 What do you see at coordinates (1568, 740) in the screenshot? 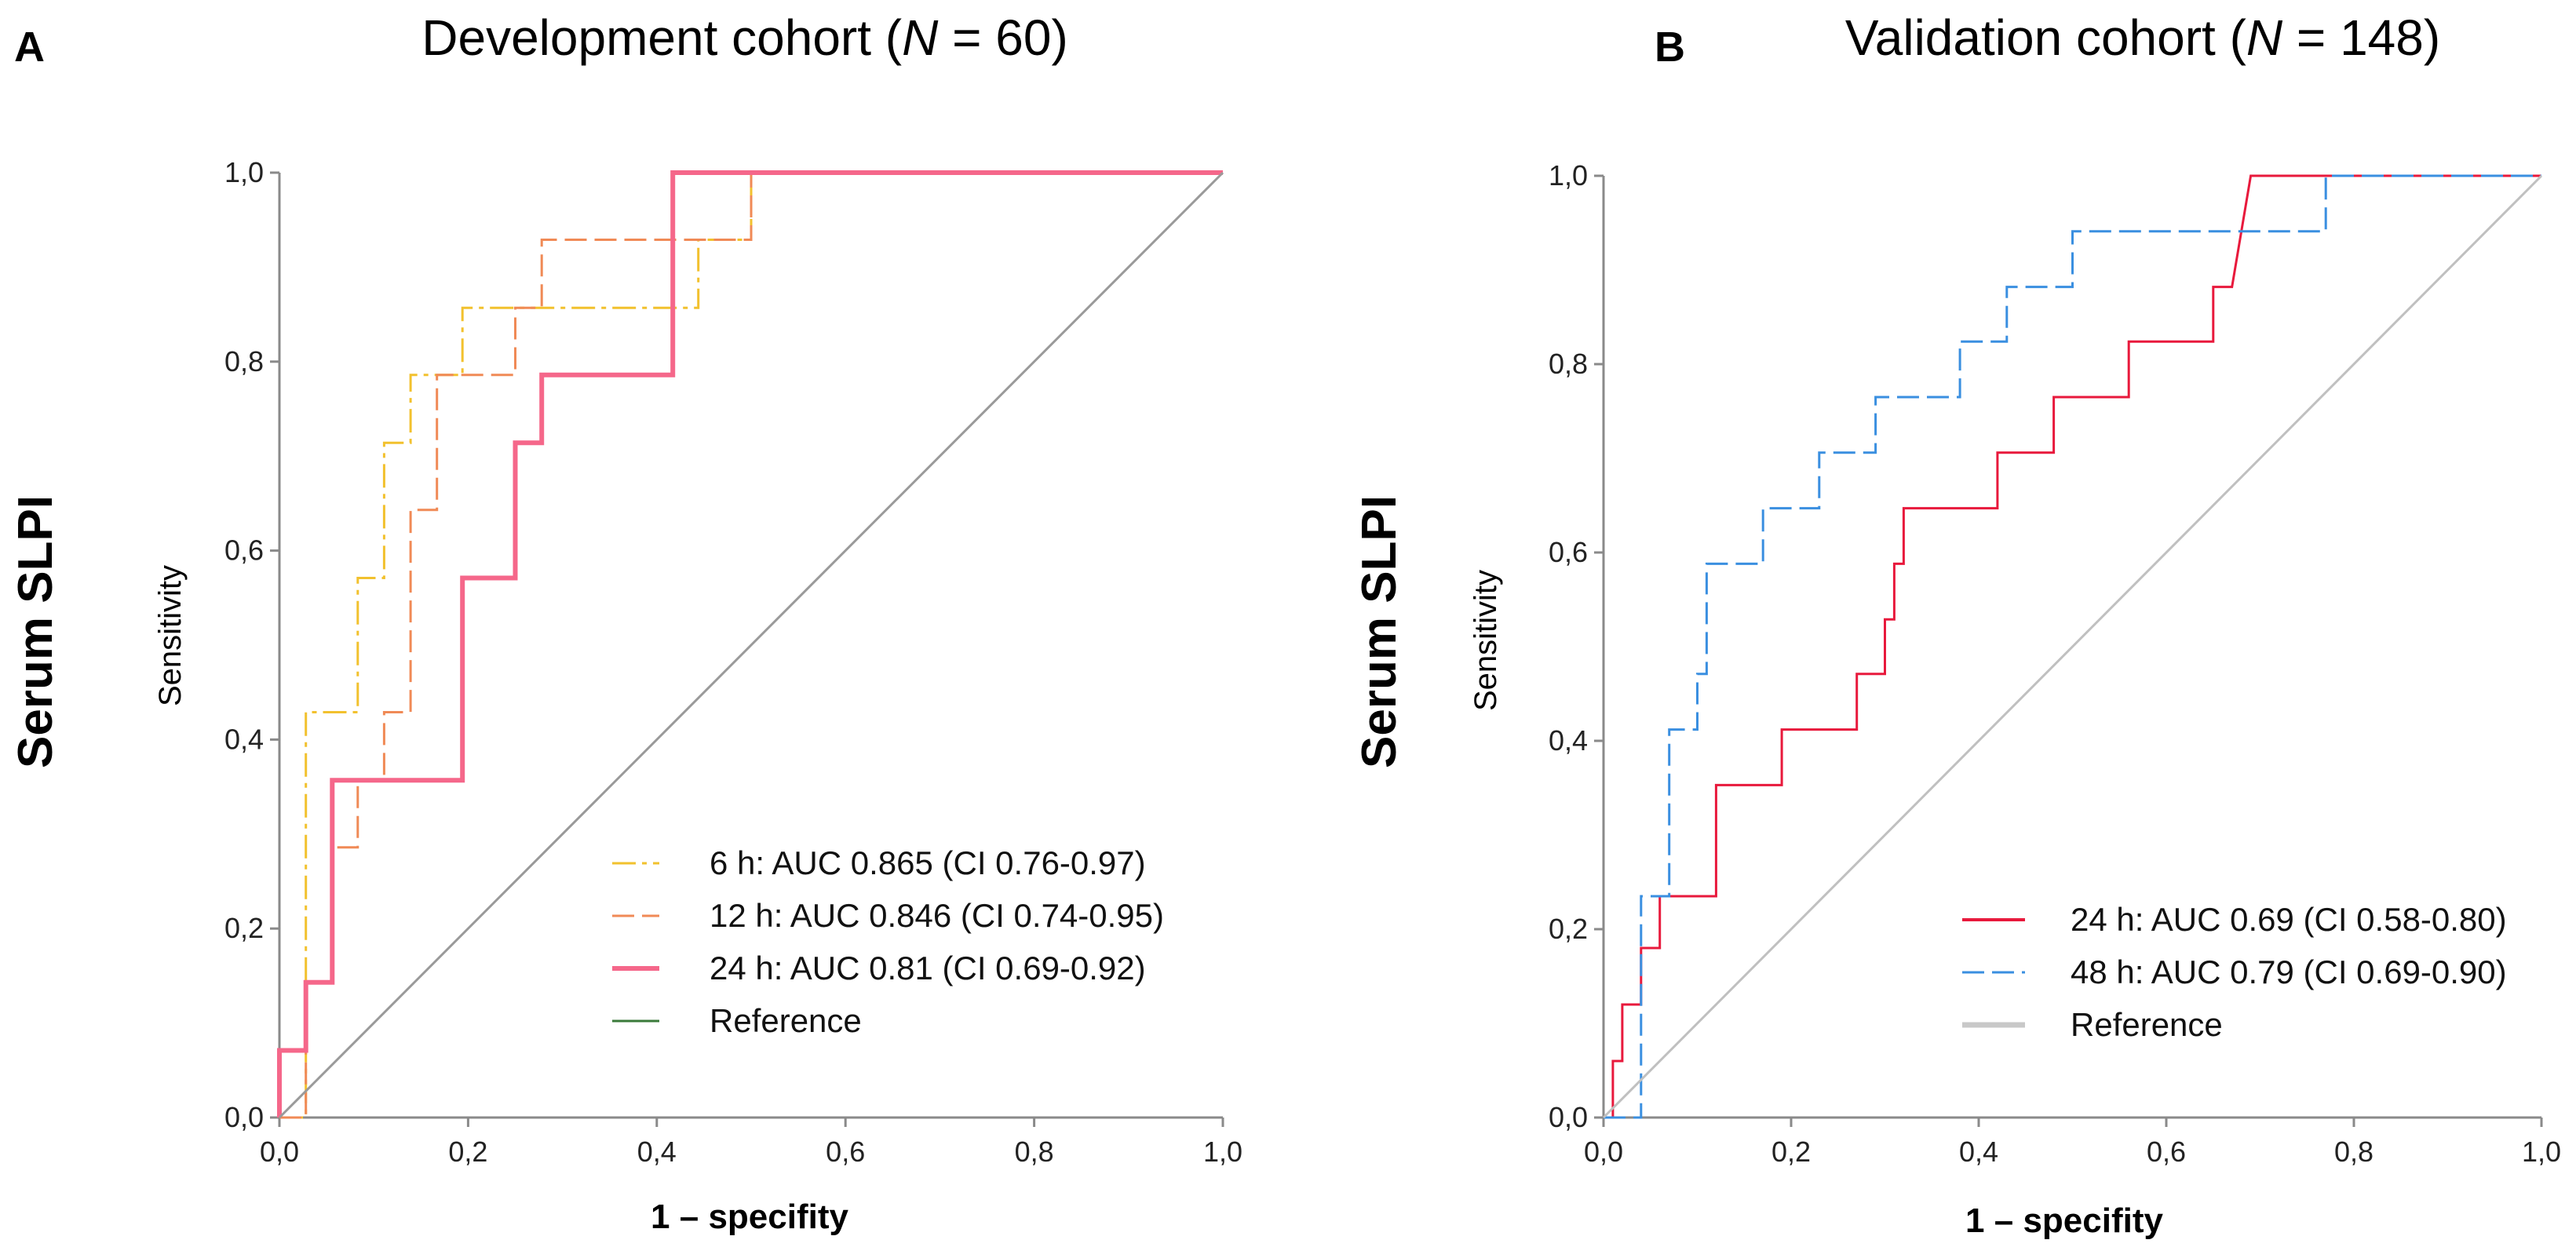
I see `panel-b-y-tick-label: 0,4` at bounding box center [1568, 740].